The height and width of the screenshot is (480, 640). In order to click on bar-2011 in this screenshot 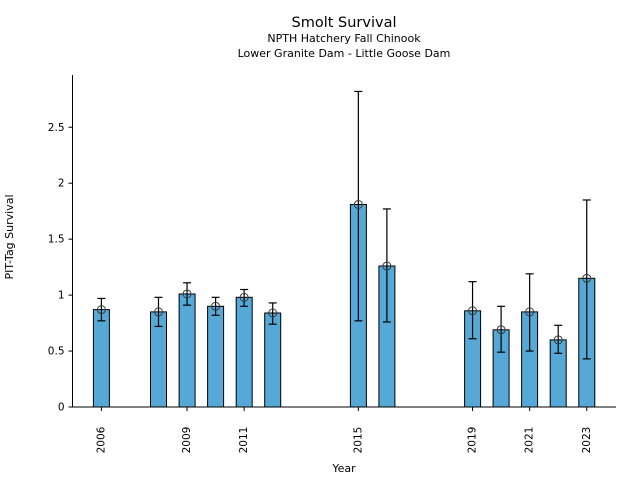, I will do `click(244, 352)`.